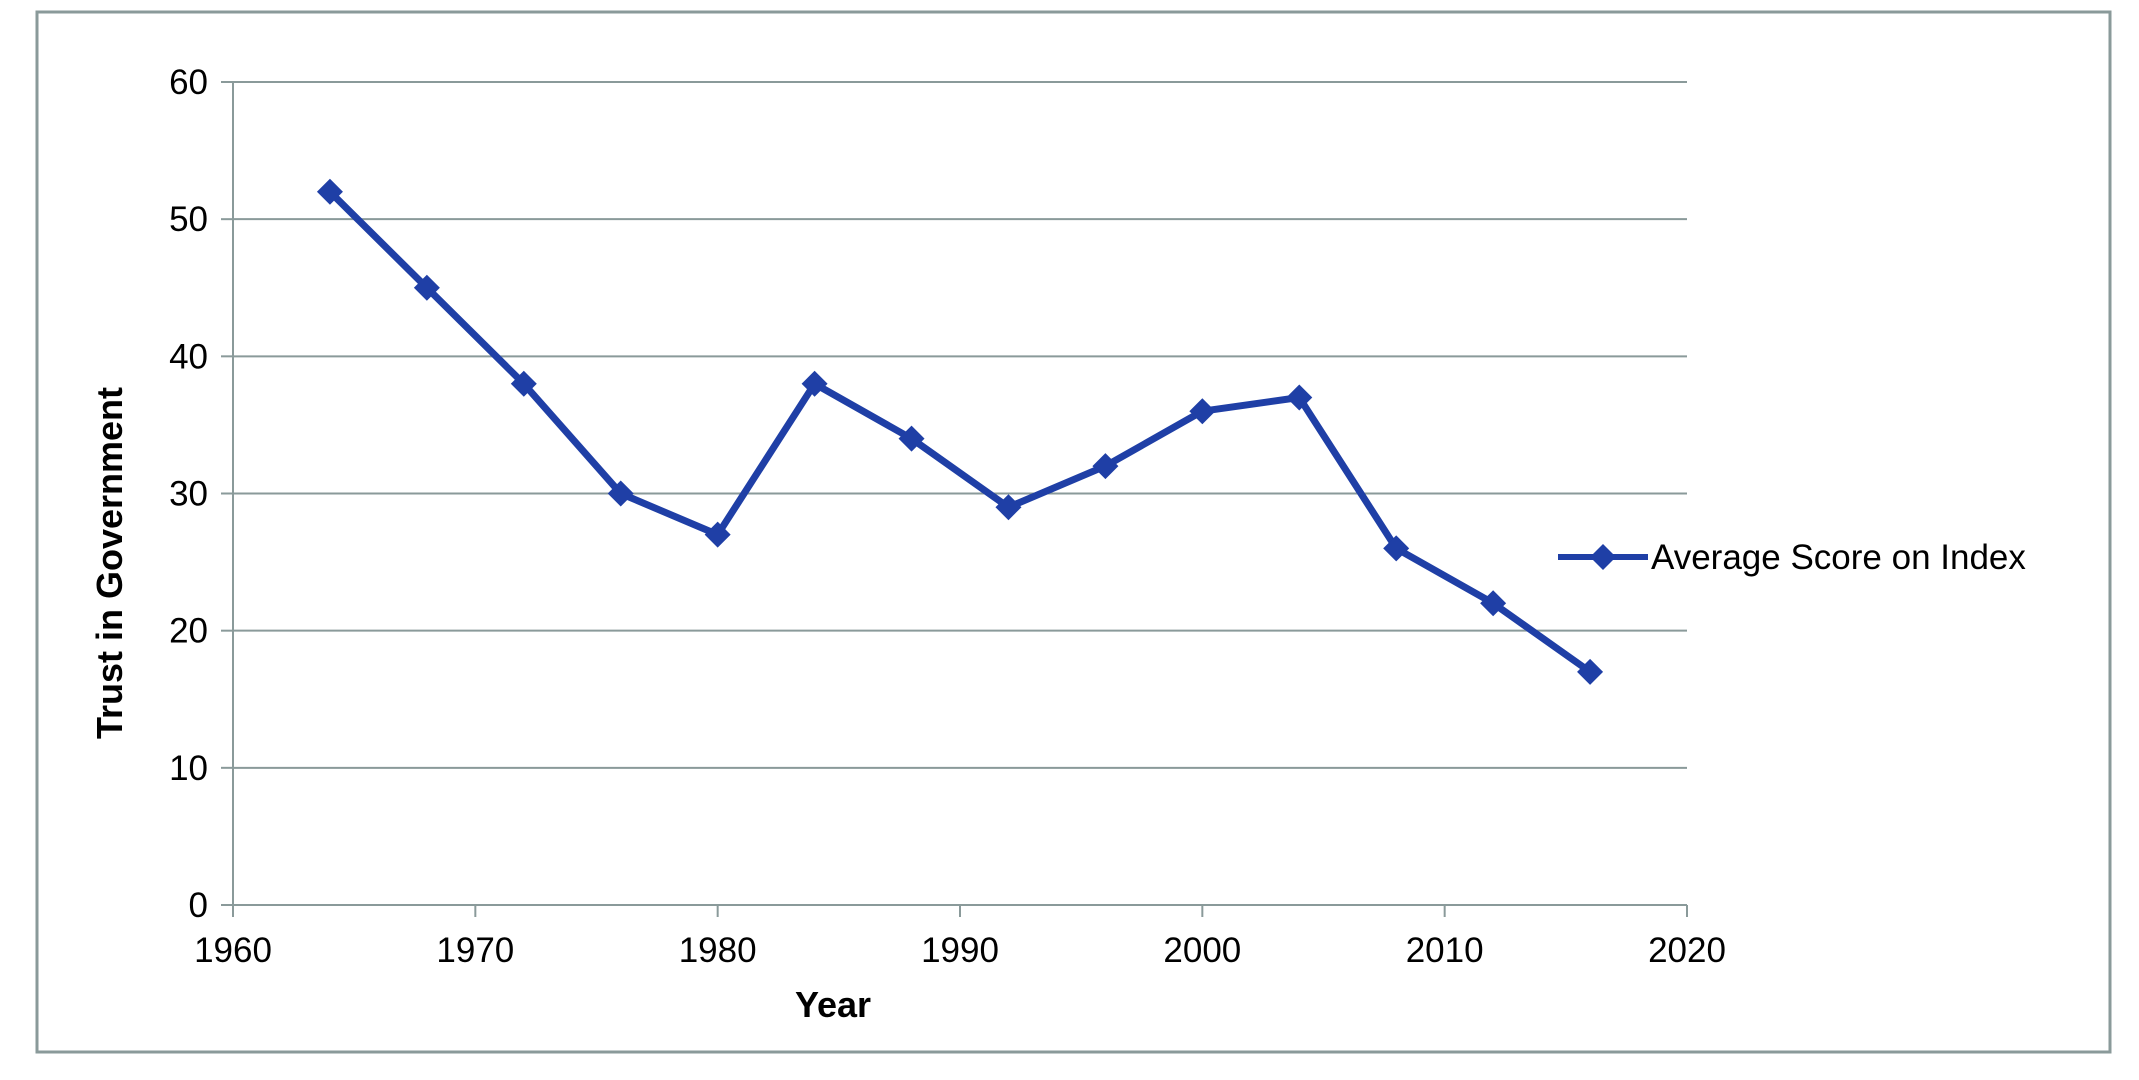  I want to click on x-tick-label: 2000, so click(1202, 950).